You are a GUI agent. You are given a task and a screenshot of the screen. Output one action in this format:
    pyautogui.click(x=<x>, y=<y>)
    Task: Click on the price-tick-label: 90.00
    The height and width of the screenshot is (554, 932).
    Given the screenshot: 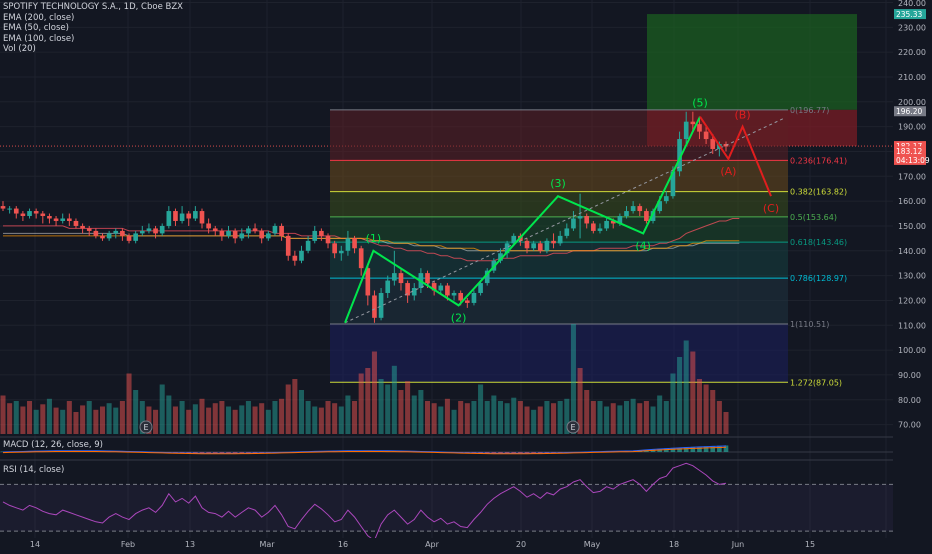 What is the action you would take?
    pyautogui.click(x=909, y=375)
    